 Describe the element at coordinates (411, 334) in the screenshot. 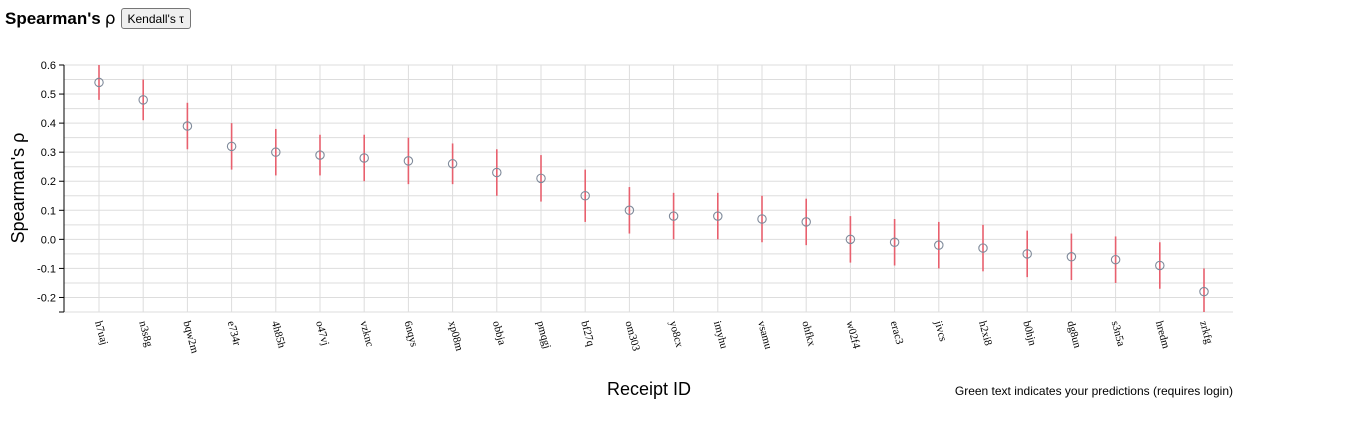

I see `x-tick-label: 6nqys` at that location.